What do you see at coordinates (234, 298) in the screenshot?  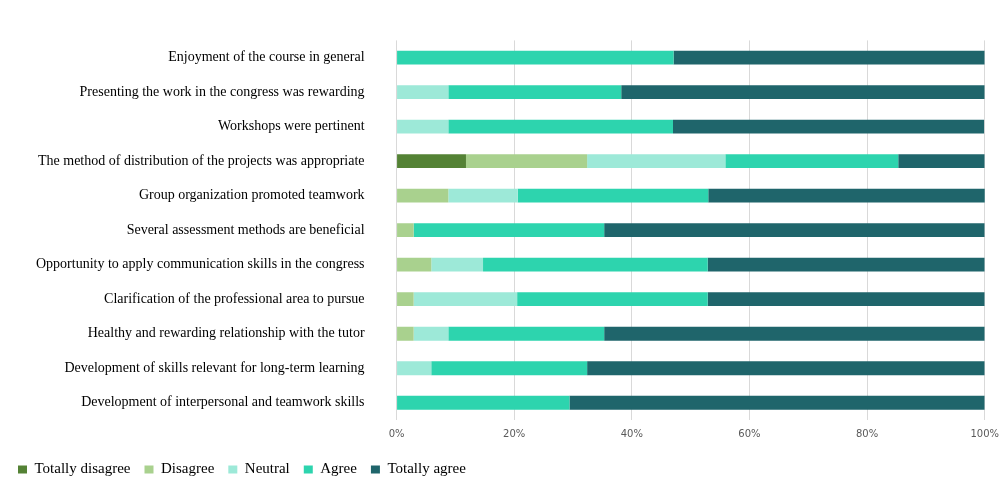 I see `y-tick-label: Clarification of the professional area to pursue` at bounding box center [234, 298].